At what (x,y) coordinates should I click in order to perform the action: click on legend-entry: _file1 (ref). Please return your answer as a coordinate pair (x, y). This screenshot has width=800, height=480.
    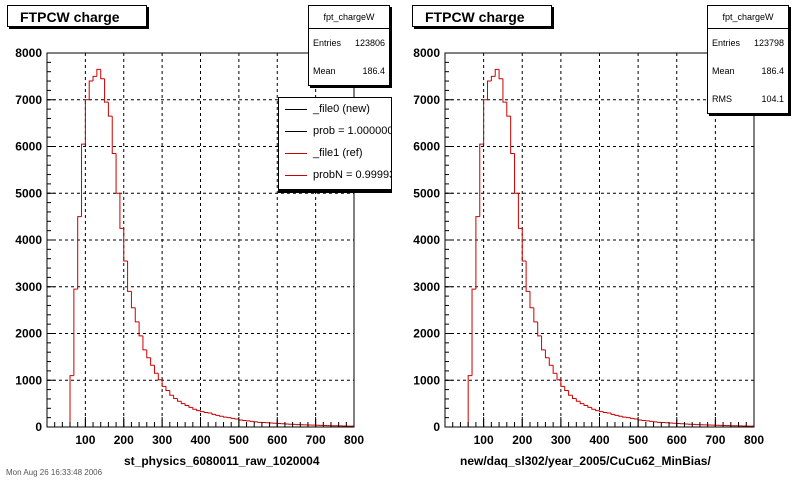
    Looking at the image, I should click on (335, 153).